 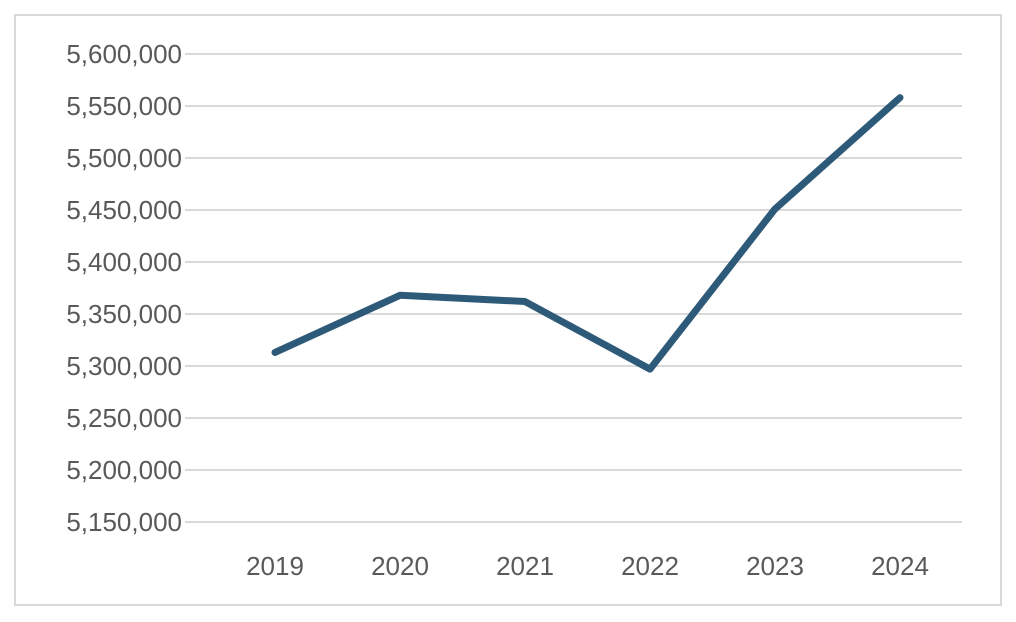 I want to click on x-tick-label: 2019, so click(x=275, y=566).